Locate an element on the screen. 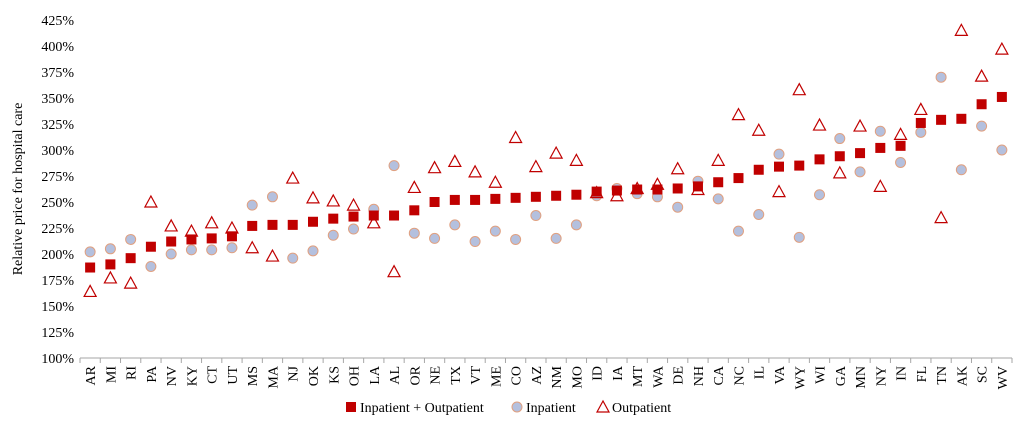  y-tick-label: 350% is located at coordinates (57, 99).